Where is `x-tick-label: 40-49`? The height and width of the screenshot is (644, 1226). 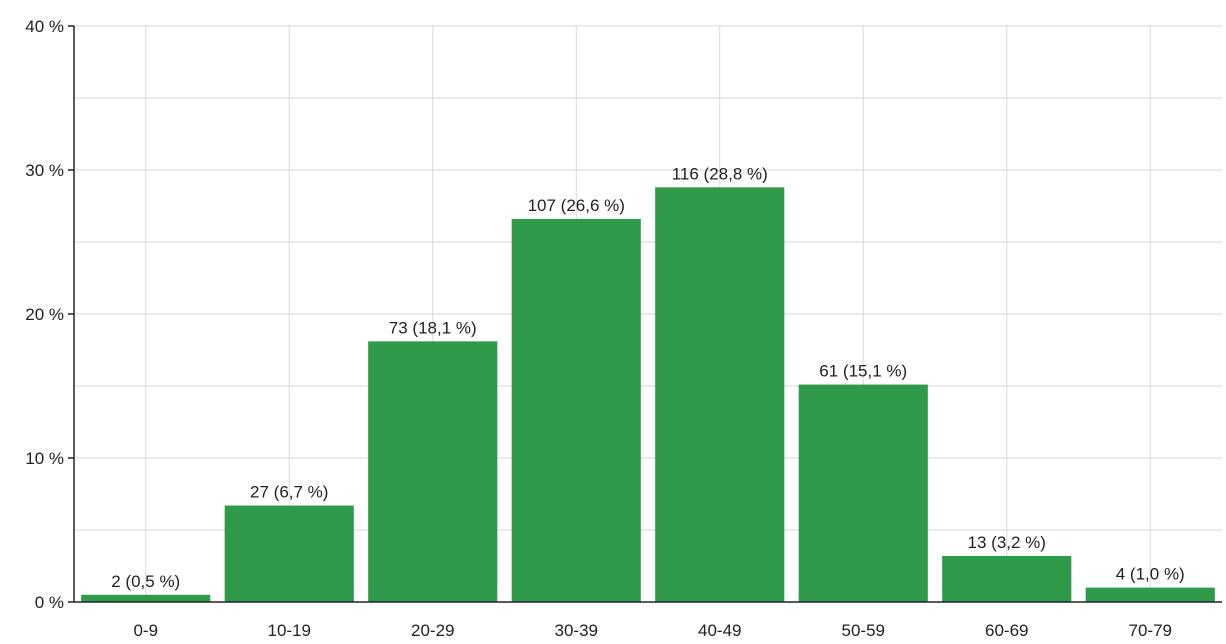
x-tick-label: 40-49 is located at coordinates (719, 630).